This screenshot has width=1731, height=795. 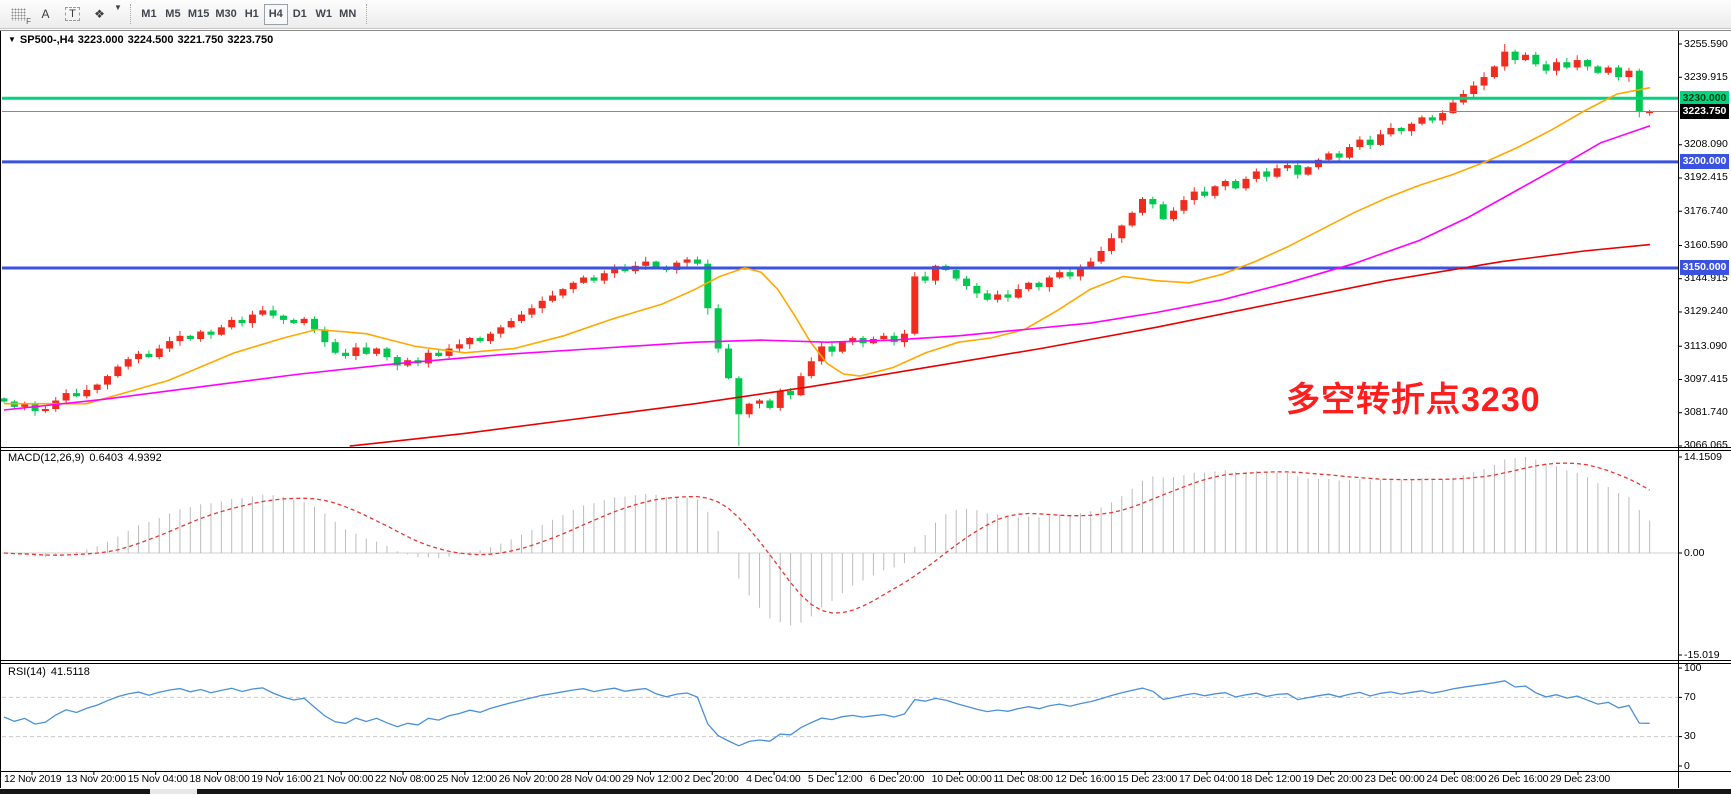 I want to click on rsi-axis-tick: 70, so click(x=1690, y=696).